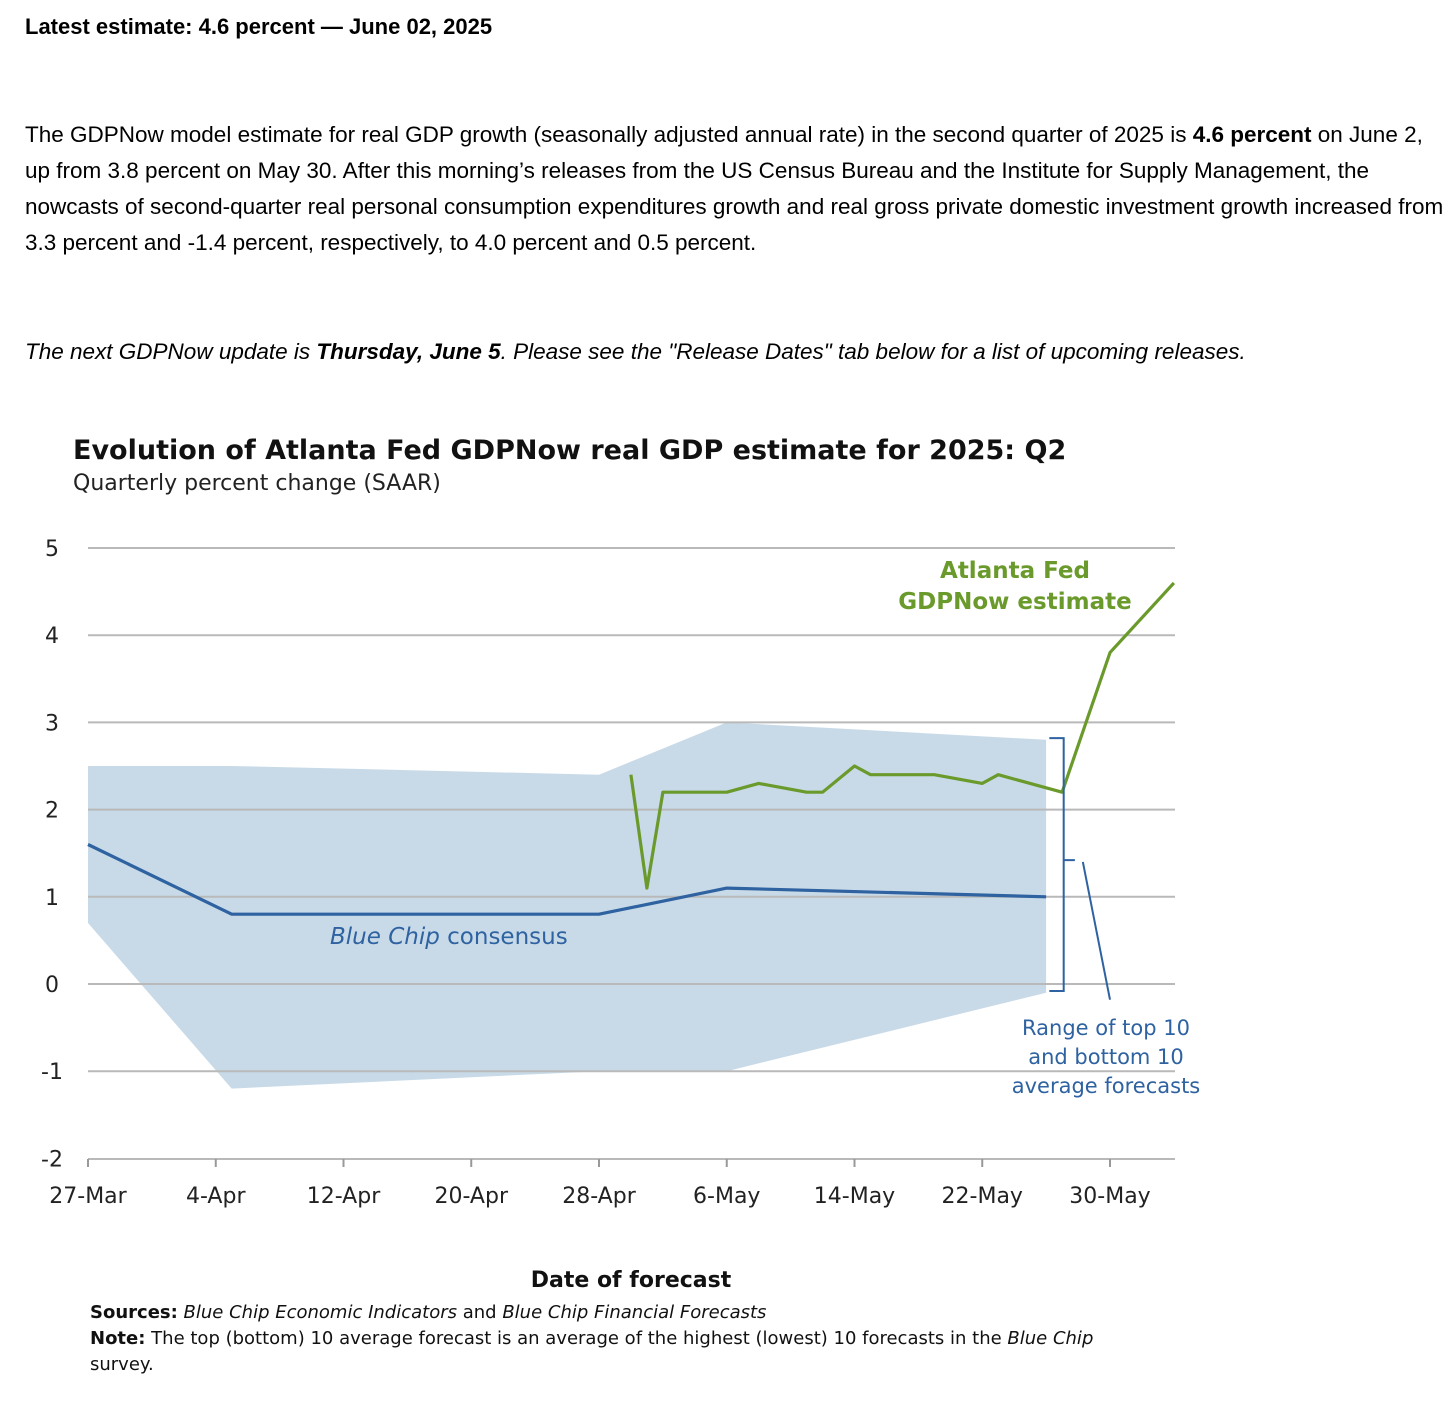  Describe the element at coordinates (504, 937) in the screenshot. I see `blue-chip-label-rest: consensus` at that location.